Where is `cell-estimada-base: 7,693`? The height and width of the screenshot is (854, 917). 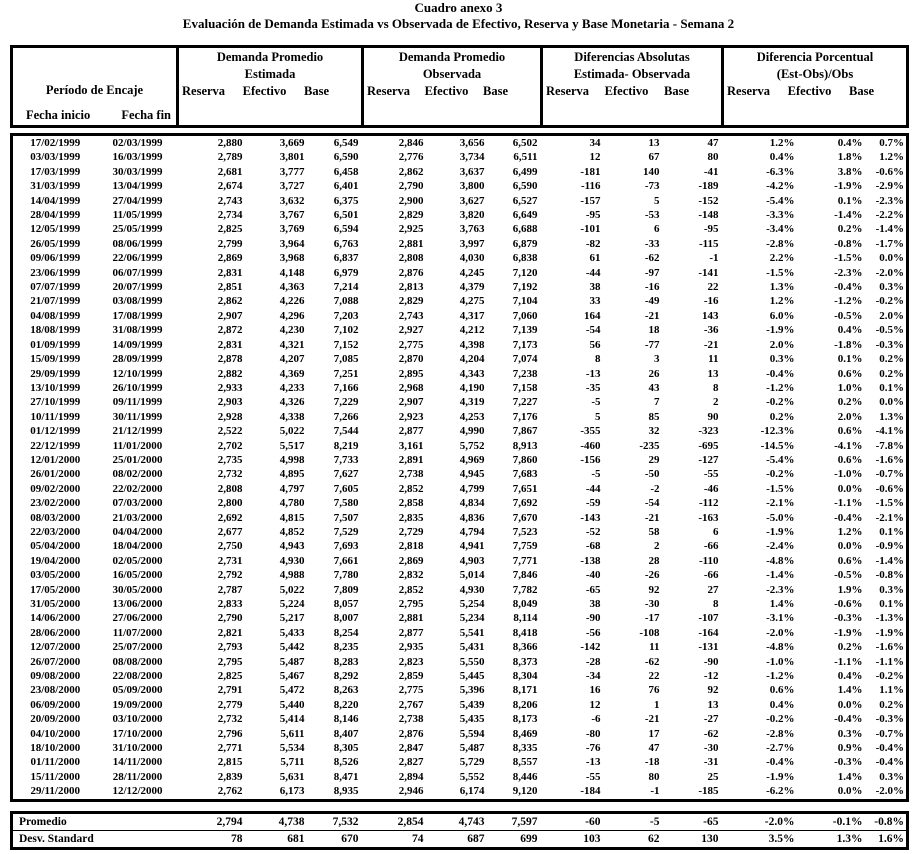 cell-estimada-base: 7,693 is located at coordinates (346, 546).